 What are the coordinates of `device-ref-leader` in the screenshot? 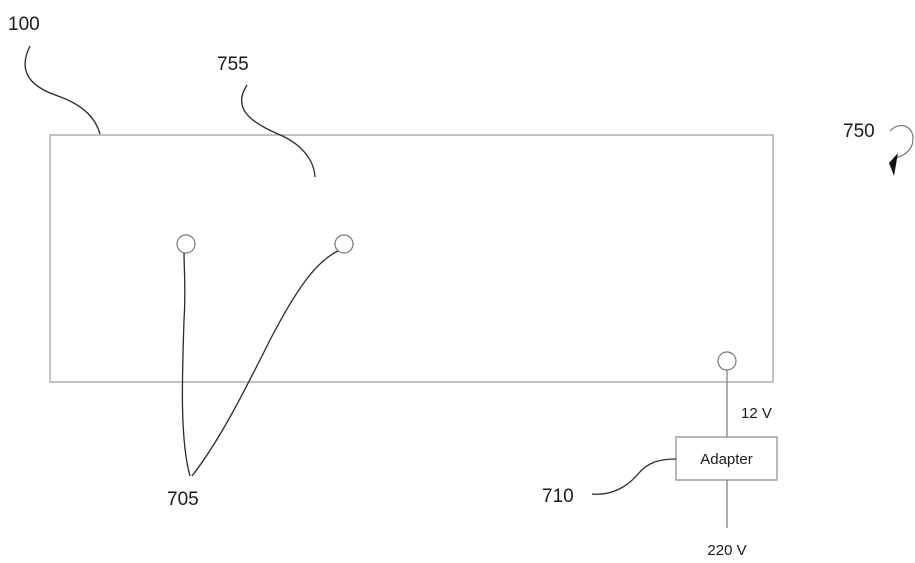 It's located at (62, 90).